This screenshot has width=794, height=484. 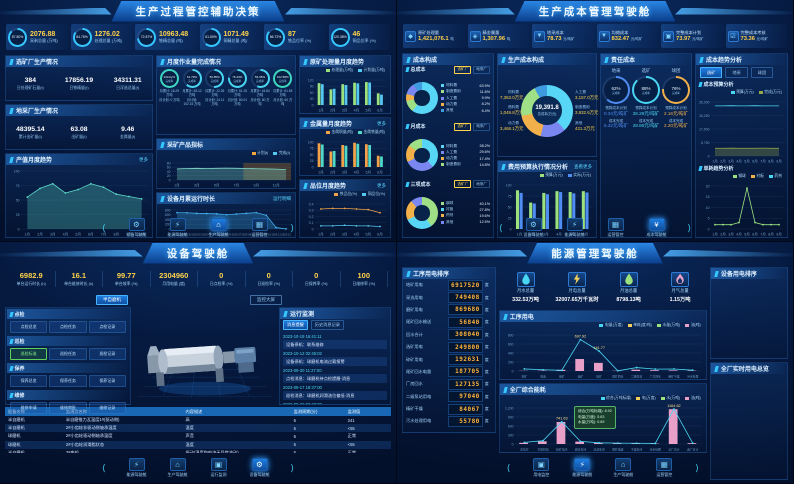 What do you see at coordinates (295, 325) in the screenshot?
I see `monitor-tab: 消息提醒` at bounding box center [295, 325].